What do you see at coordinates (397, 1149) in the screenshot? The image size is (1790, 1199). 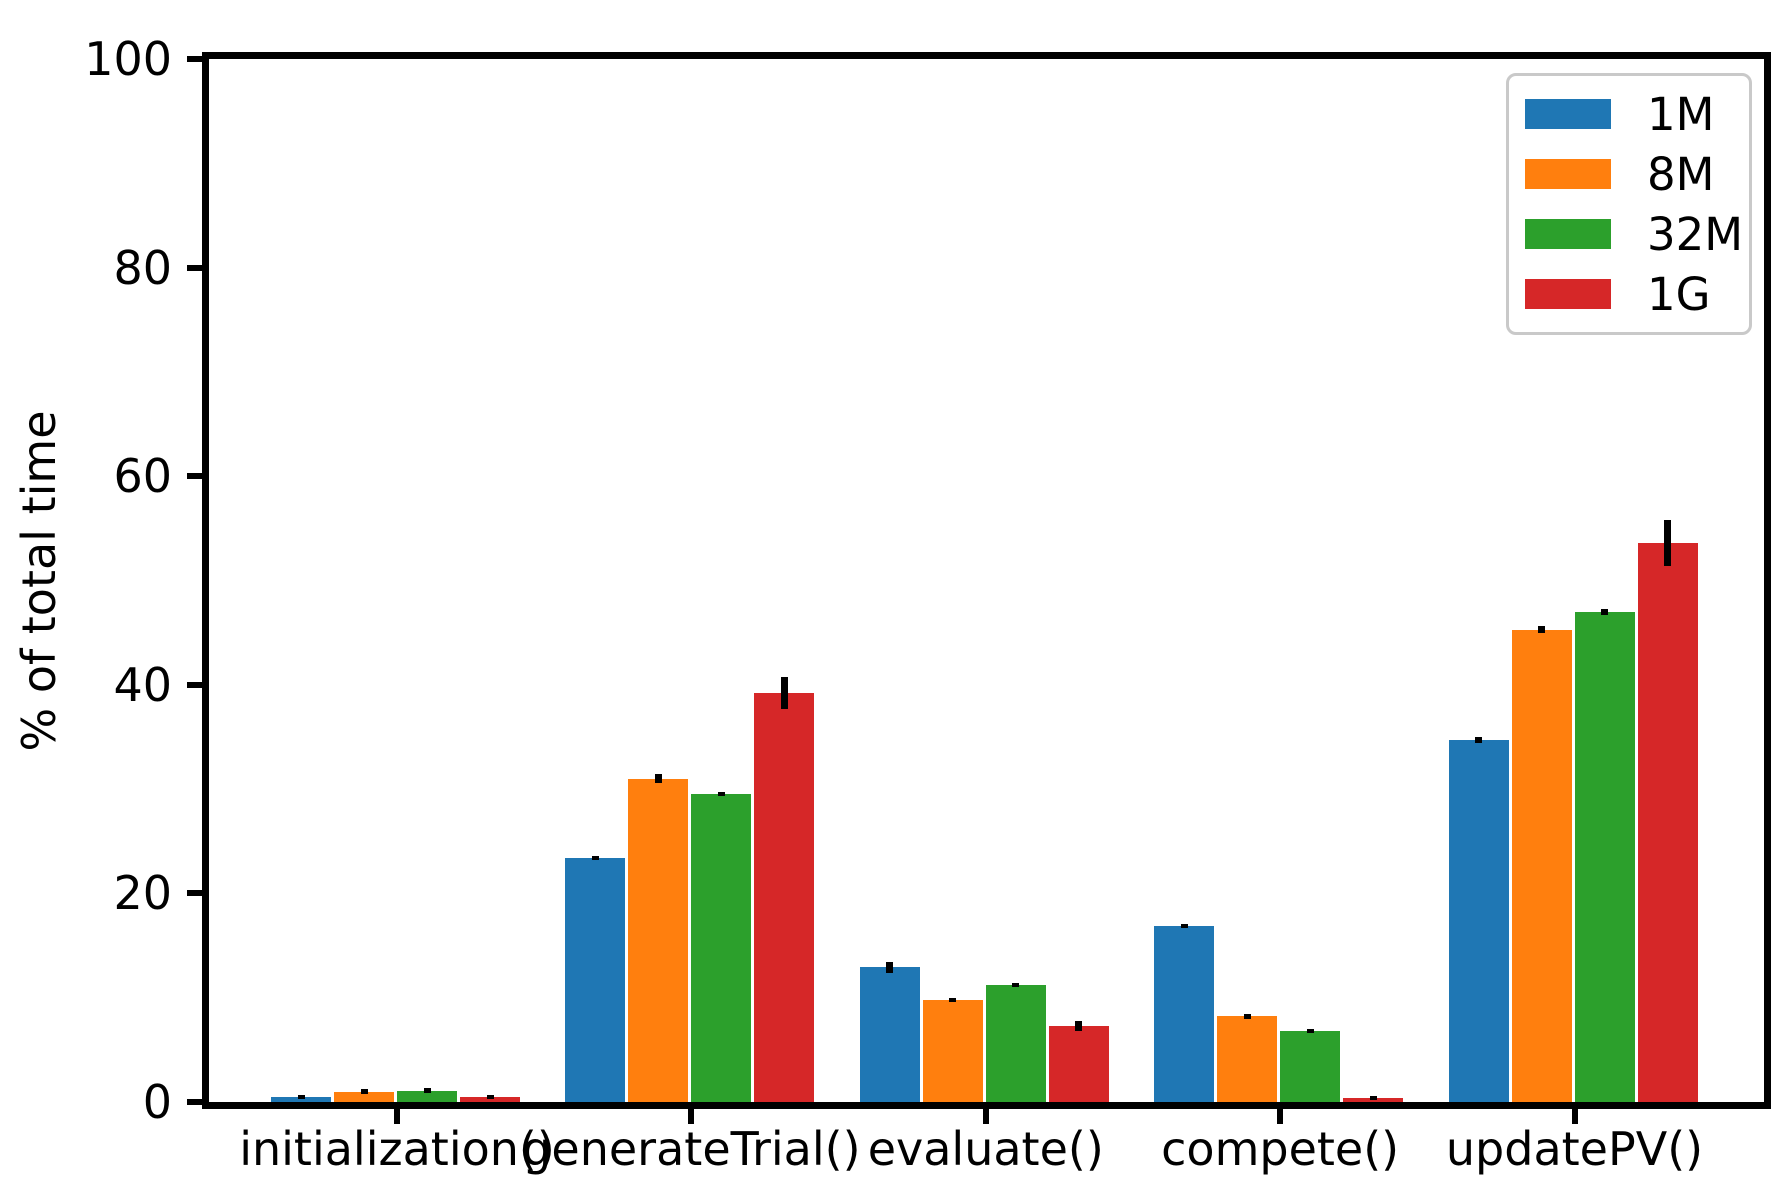 I see `x-tick-label: initialization()` at bounding box center [397, 1149].